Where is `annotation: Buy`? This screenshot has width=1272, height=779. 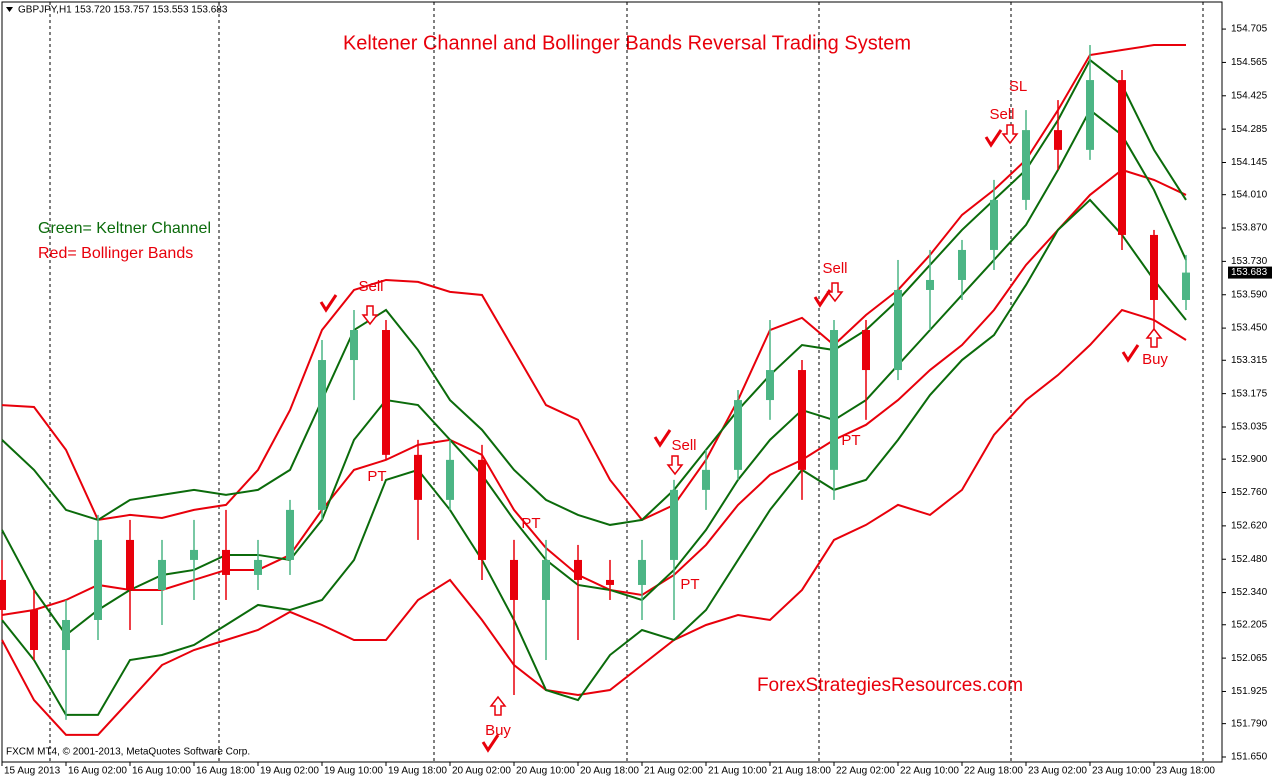
annotation: Buy is located at coordinates (498, 730).